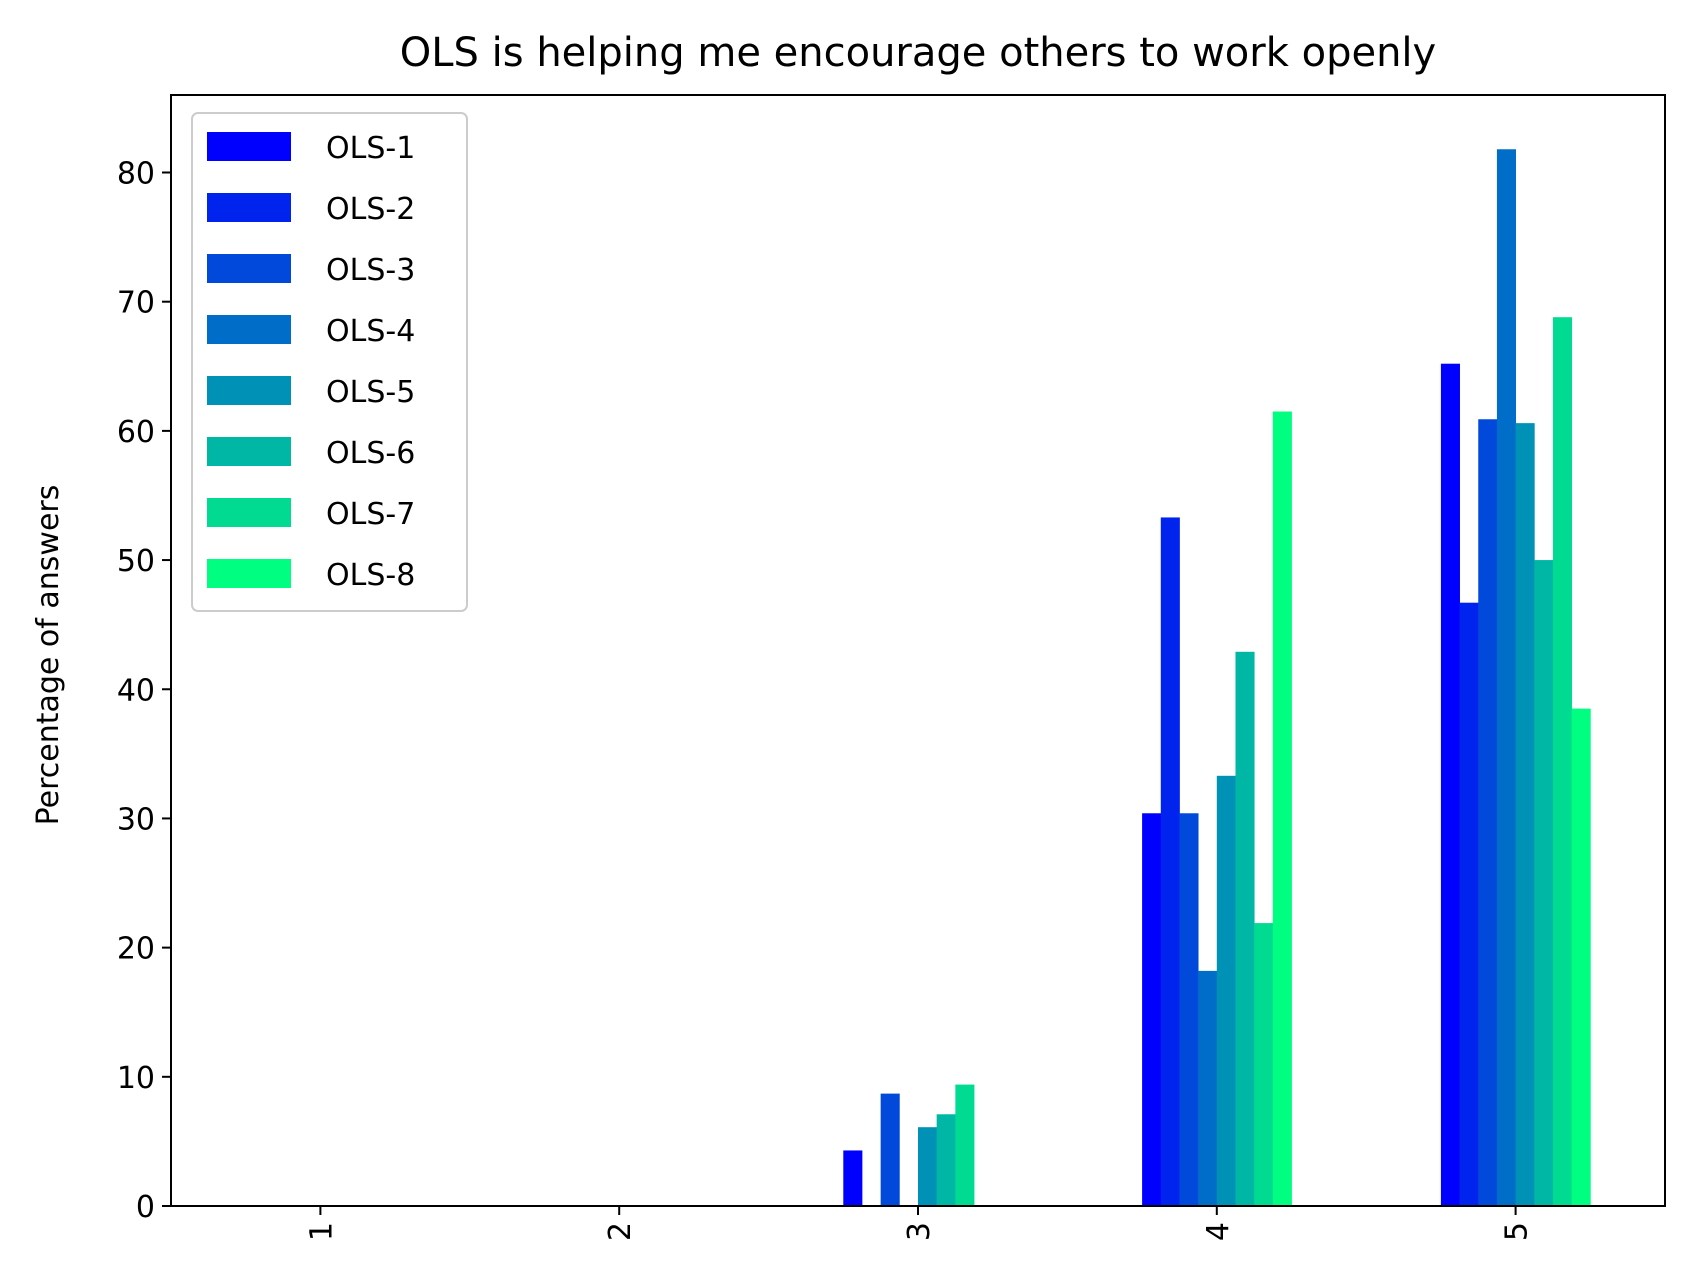  Describe the element at coordinates (370, 514) in the screenshot. I see `legend-label-ols-7: OLS-7` at that location.